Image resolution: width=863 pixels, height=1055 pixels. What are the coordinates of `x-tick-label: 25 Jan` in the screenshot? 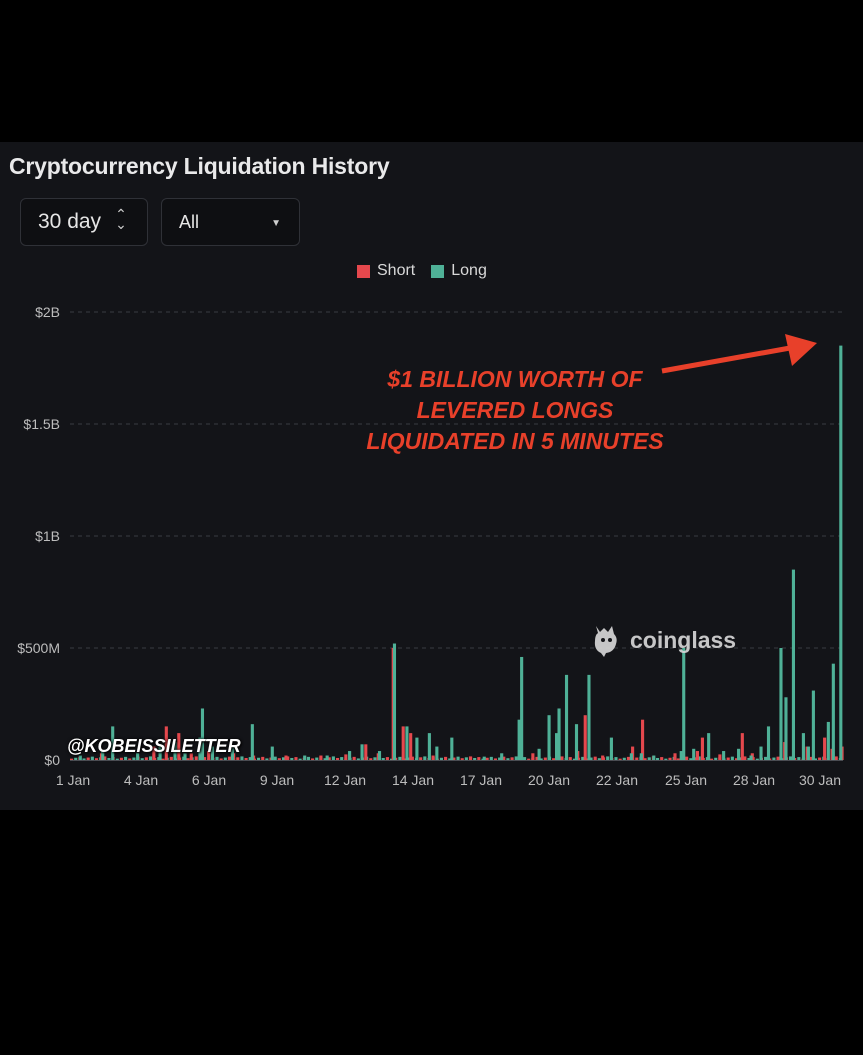 It's located at (686, 780).